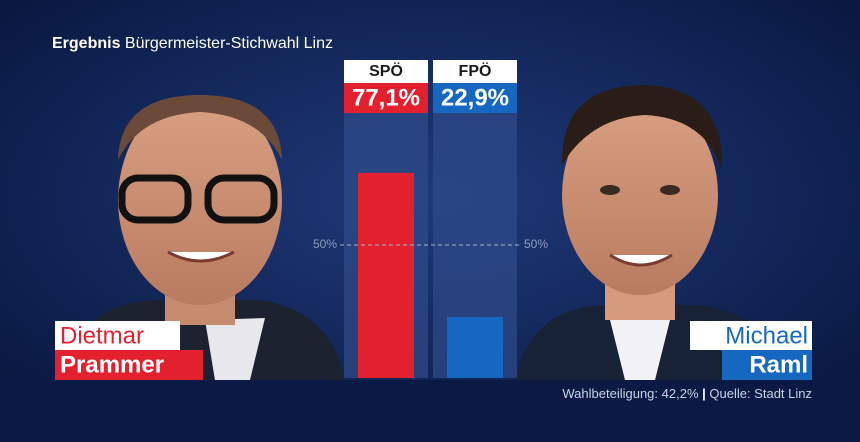  Describe the element at coordinates (766, 335) in the screenshot. I see `first-name: Michael` at that location.